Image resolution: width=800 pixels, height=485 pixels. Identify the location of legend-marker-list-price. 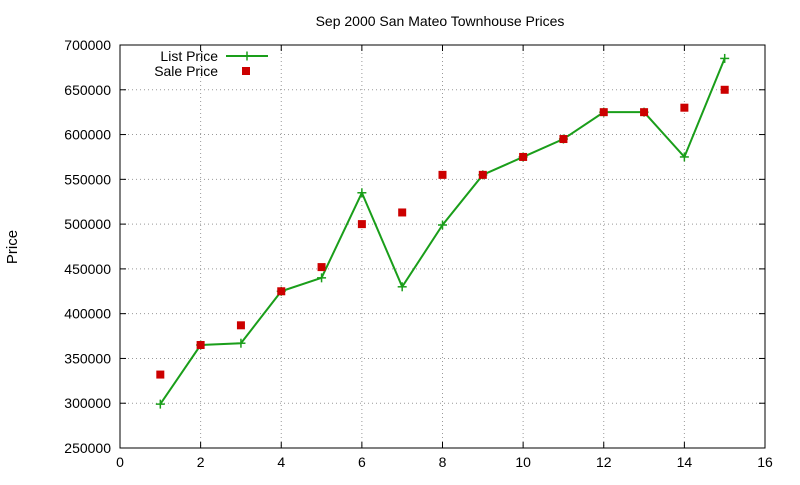
(247, 56).